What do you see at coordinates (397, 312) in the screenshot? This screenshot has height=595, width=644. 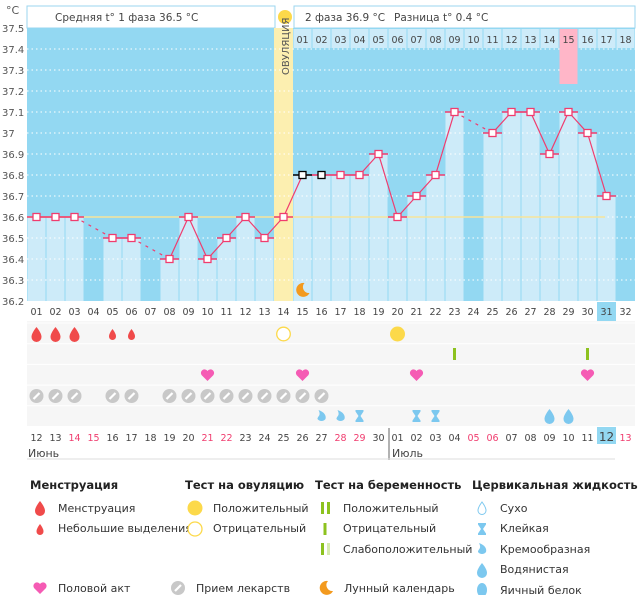 I see `cycle-day-label: 20` at bounding box center [397, 312].